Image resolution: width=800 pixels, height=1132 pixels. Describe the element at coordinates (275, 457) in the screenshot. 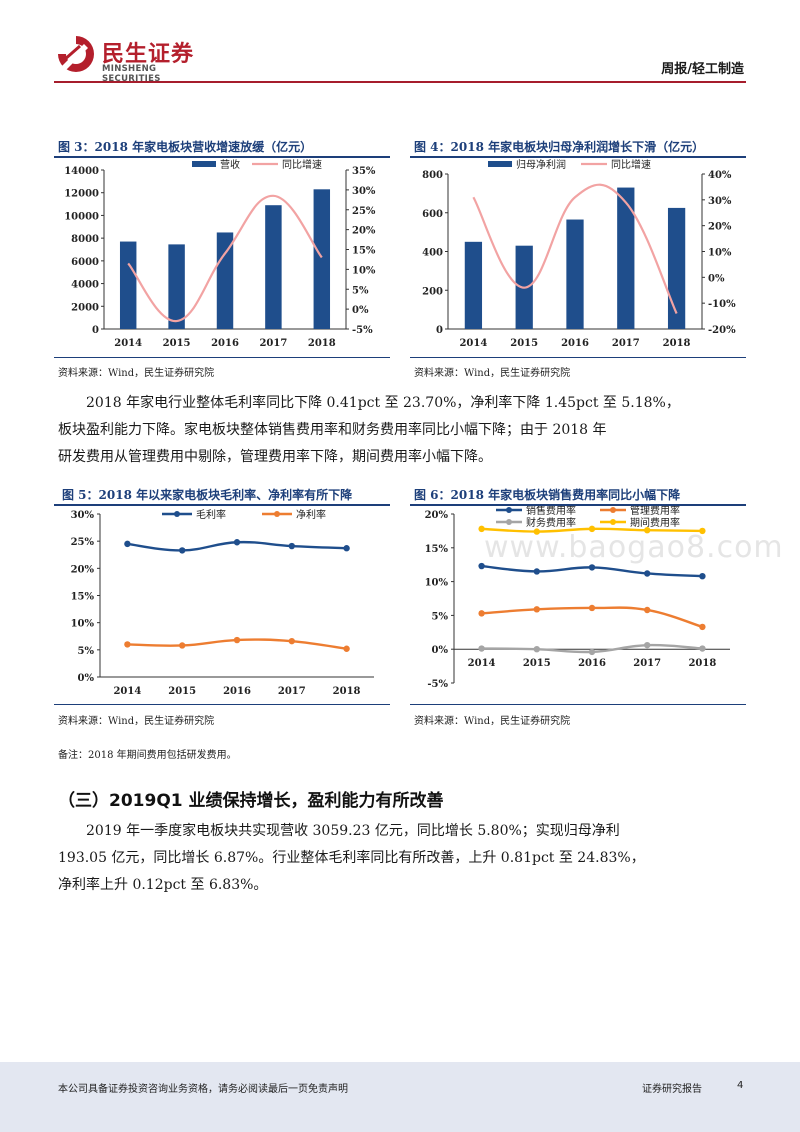

I see `para1-line3: 研发费用从管理费用中剔除，管理费用率下降，期间费用率小幅下降。` at that location.